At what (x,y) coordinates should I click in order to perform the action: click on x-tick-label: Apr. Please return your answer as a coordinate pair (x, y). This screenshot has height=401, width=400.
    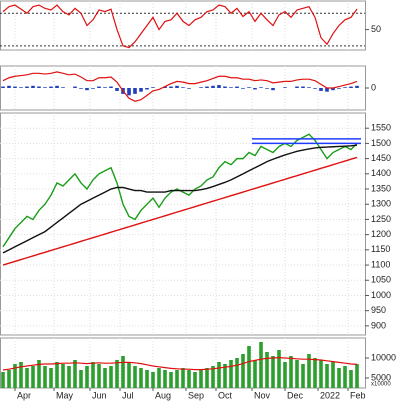
    Looking at the image, I should click on (24, 395).